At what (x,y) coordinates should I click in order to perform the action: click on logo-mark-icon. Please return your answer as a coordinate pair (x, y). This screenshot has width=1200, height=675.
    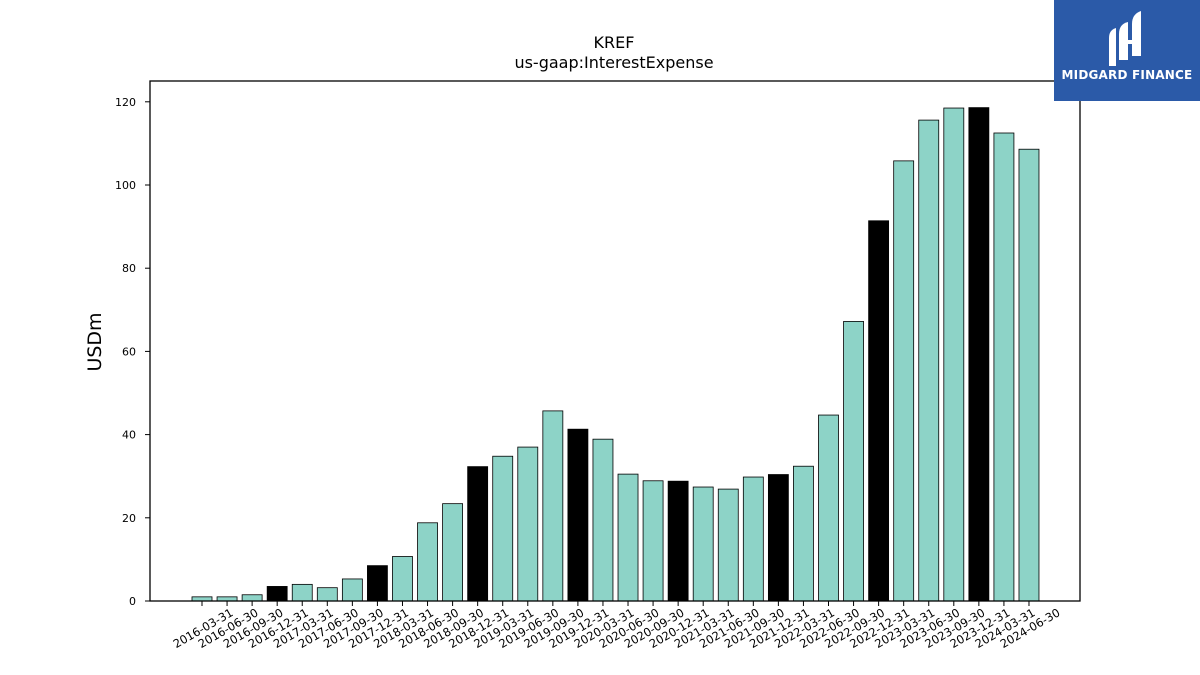
    Looking at the image, I should click on (1125, 38).